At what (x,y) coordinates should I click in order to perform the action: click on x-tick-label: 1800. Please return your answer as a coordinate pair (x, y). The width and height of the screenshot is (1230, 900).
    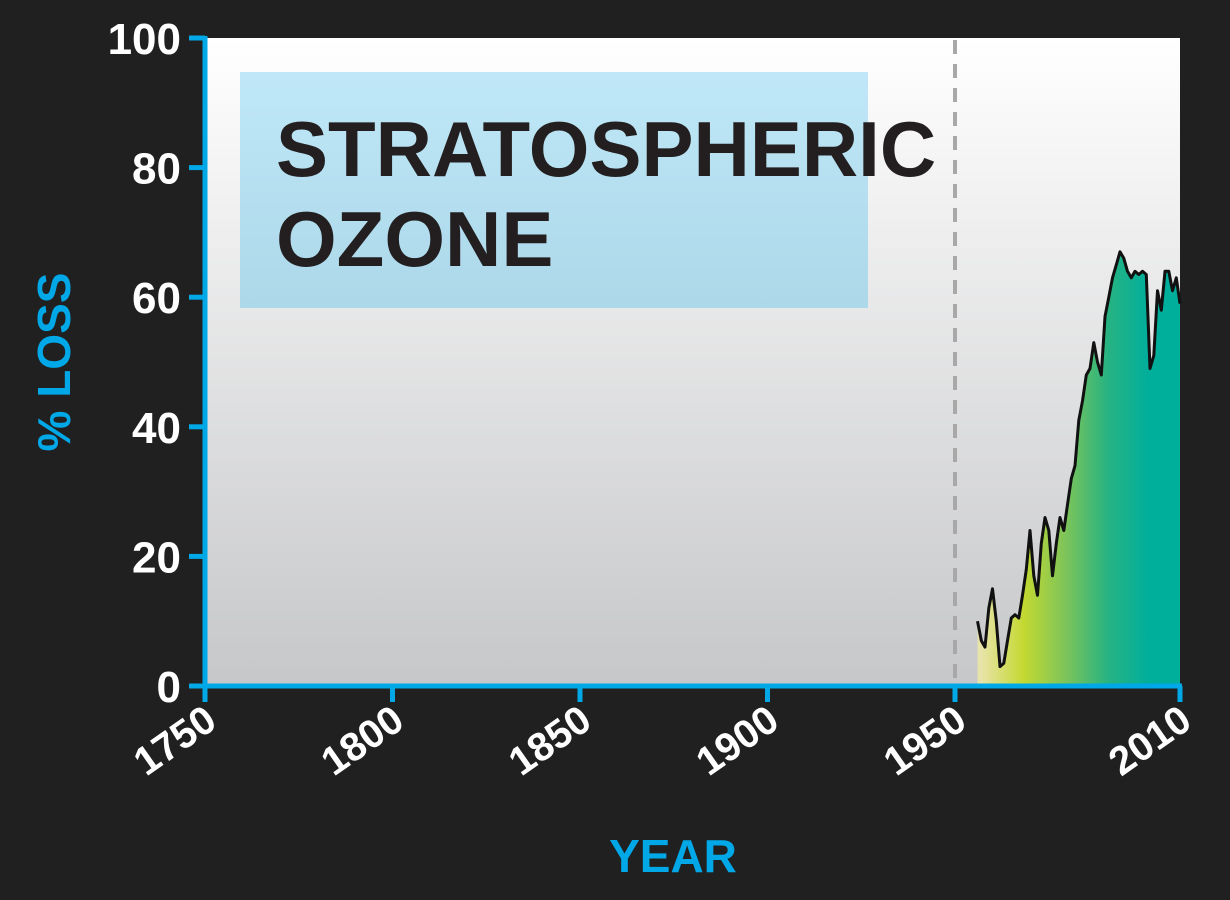
    Looking at the image, I should click on (363, 740).